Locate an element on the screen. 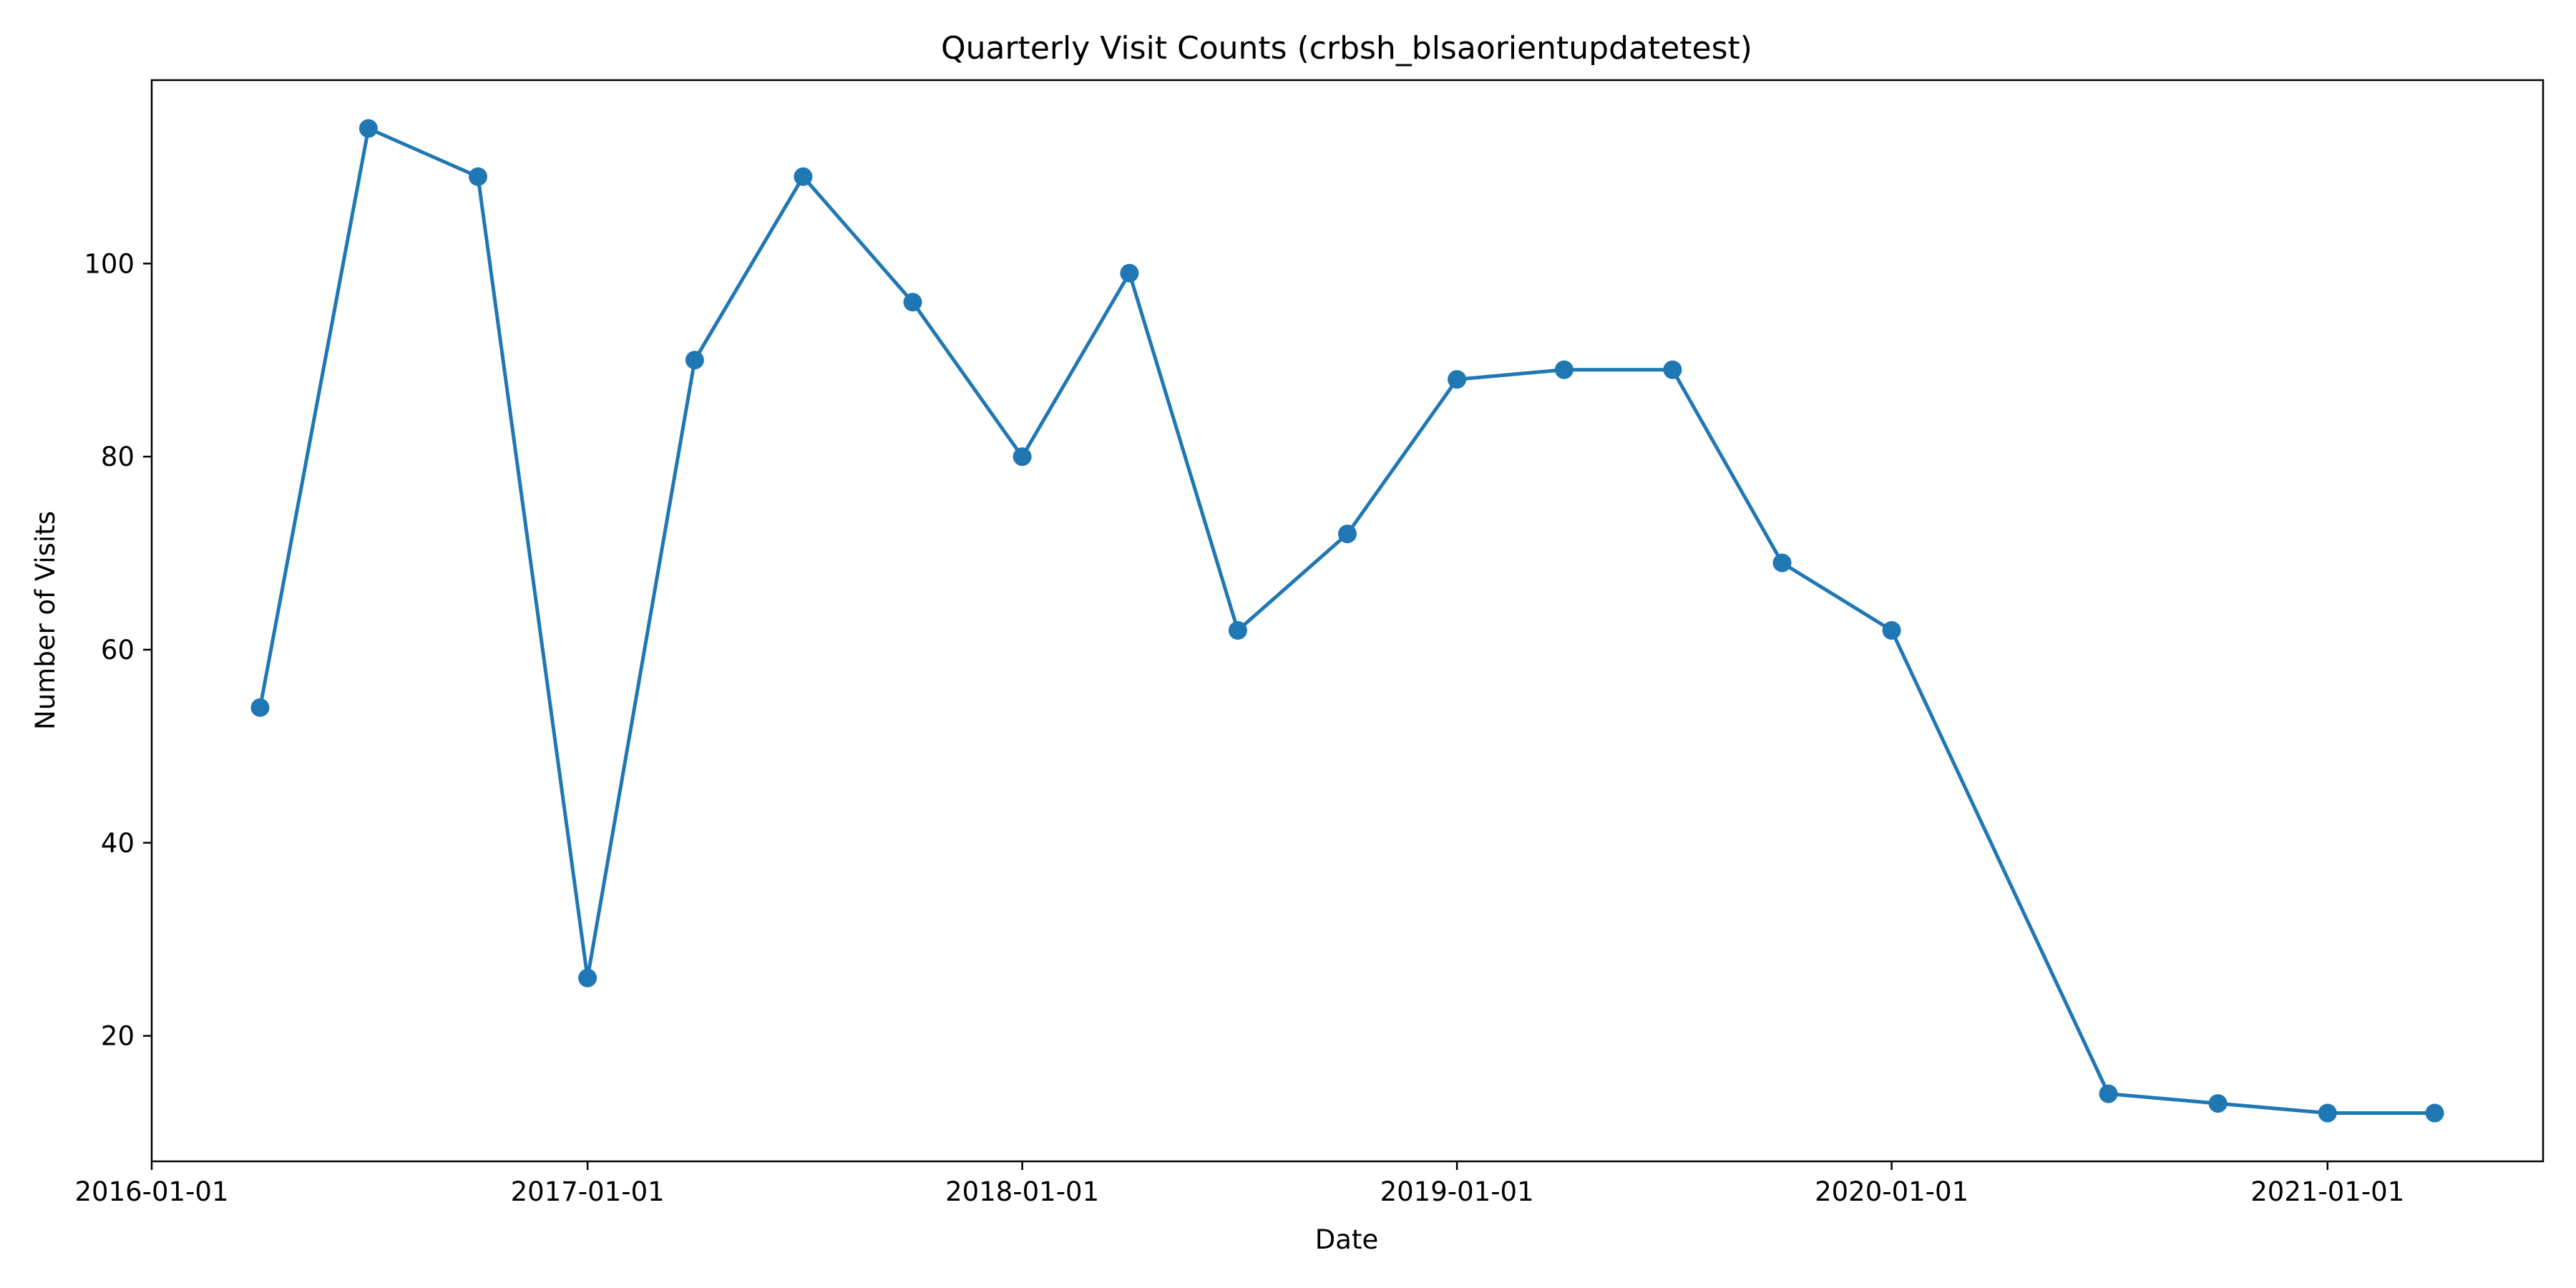 The image size is (2576, 1288). x-tick-label: 2016-01-01 is located at coordinates (151, 1191).